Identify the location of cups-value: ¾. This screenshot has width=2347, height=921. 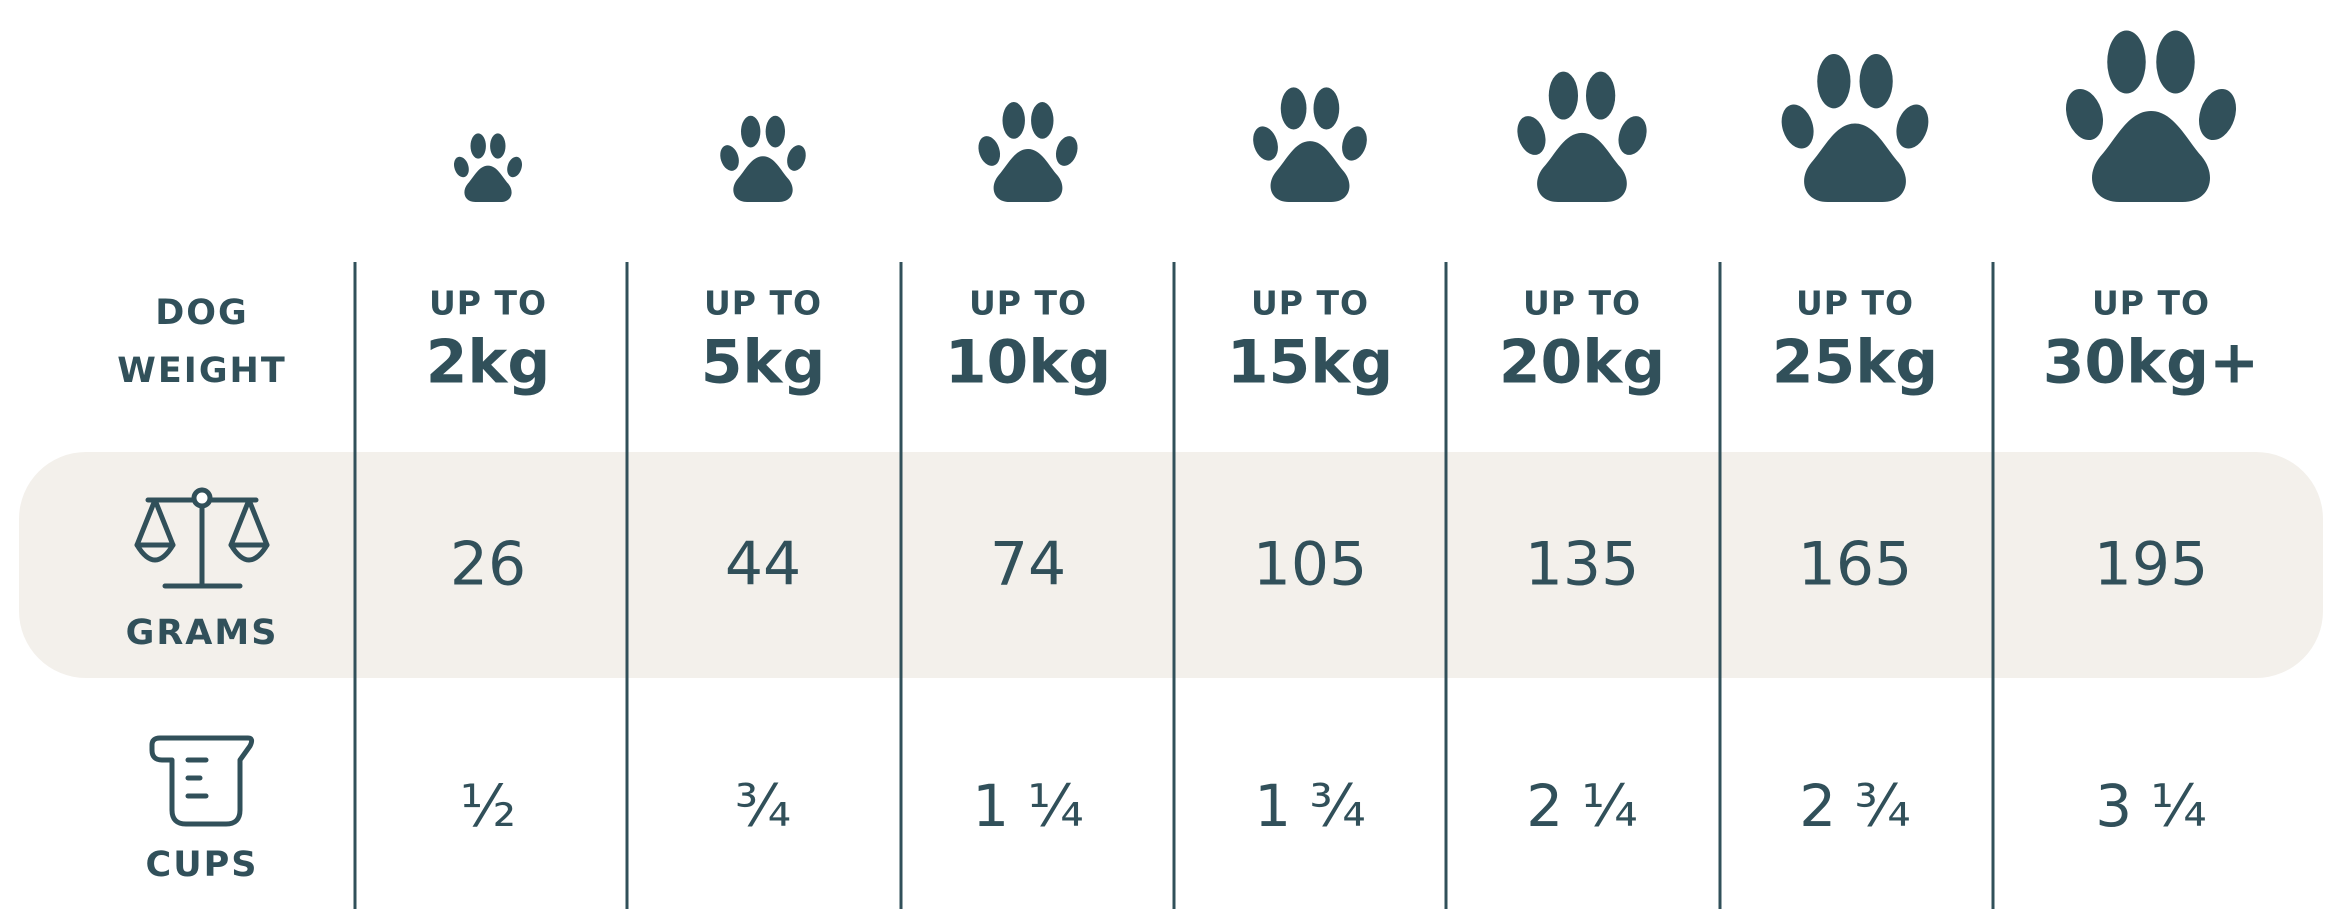
(763, 806).